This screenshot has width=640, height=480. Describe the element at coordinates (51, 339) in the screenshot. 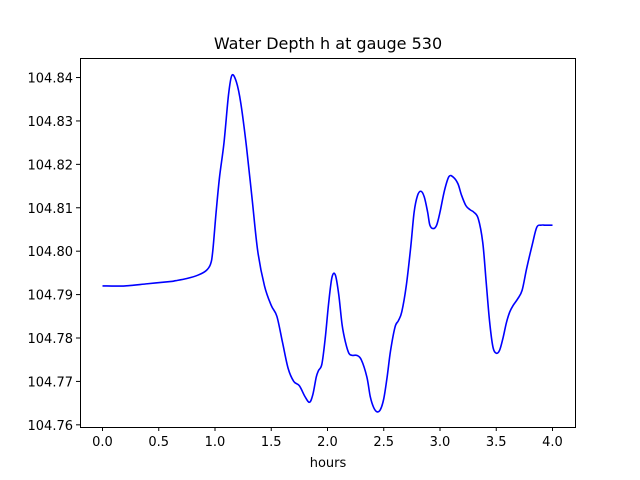

I see `y-tick-label: 104.78` at that location.